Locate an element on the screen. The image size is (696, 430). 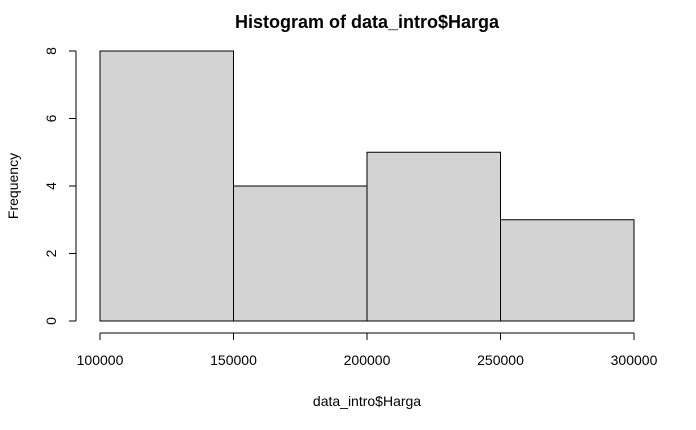
y-axis-label: Frequency is located at coordinates (13, 186).